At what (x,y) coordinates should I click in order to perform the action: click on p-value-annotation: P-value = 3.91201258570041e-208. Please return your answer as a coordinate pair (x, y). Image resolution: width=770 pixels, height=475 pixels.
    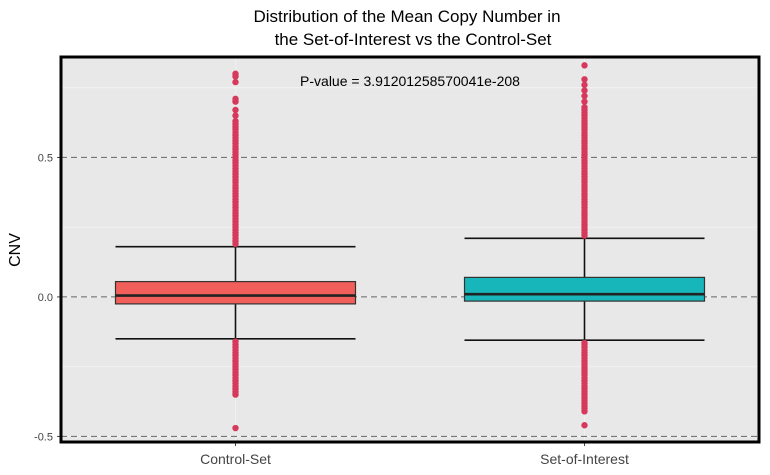
    Looking at the image, I should click on (410, 81).